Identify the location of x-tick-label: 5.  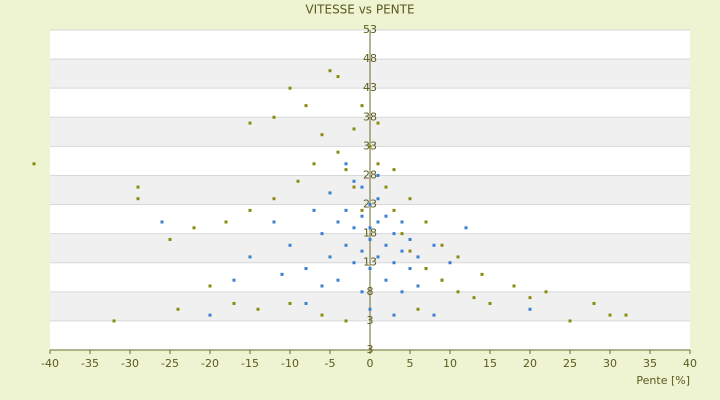
(410, 363).